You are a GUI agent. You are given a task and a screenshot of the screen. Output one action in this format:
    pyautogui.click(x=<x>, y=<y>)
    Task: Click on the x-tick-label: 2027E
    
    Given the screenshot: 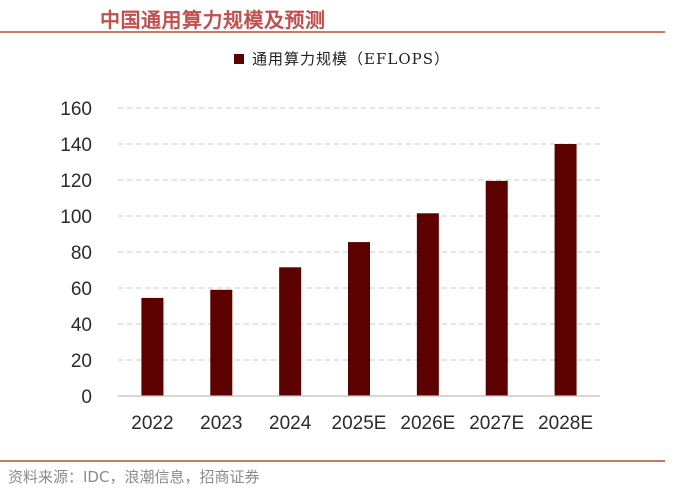 What is the action you would take?
    pyautogui.click(x=496, y=423)
    